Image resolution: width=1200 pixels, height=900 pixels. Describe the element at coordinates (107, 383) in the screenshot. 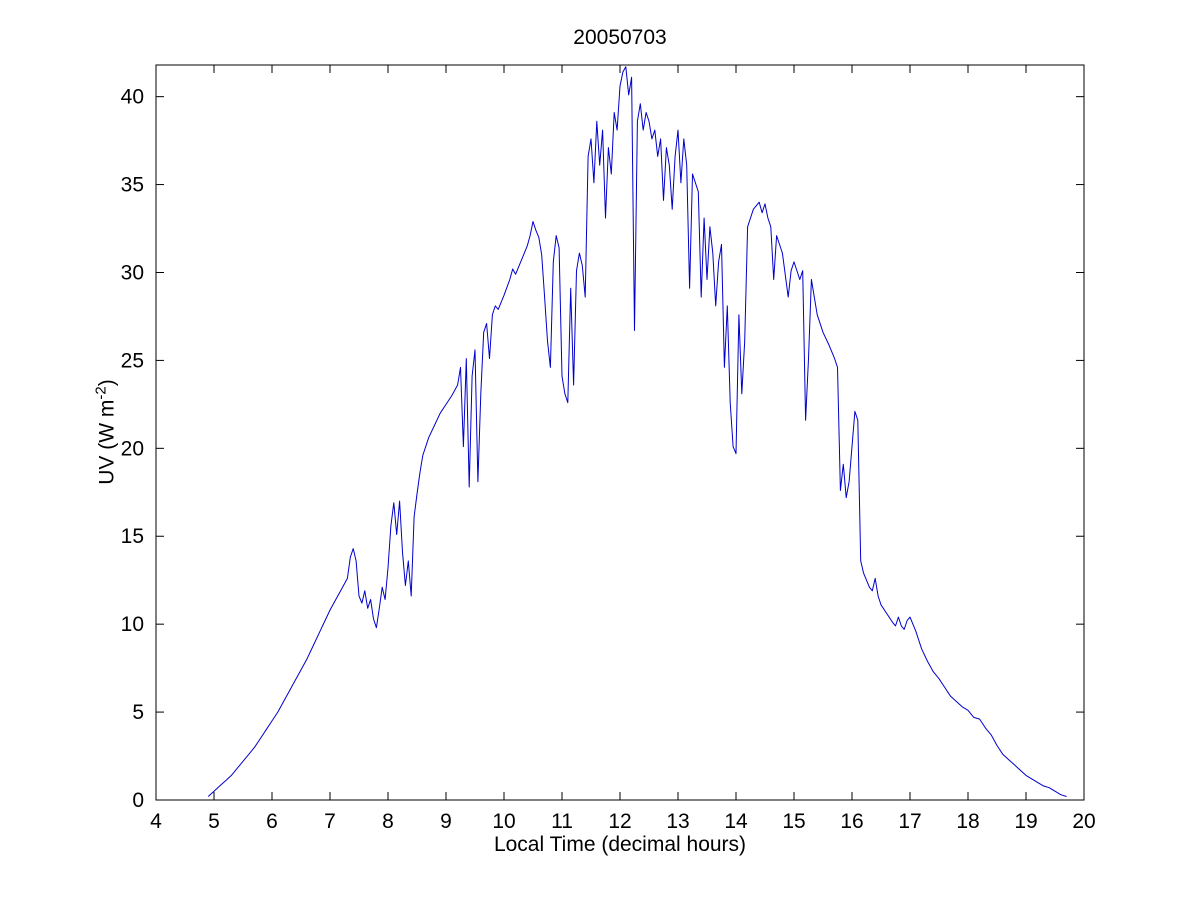

I see `y-axis-label-close: )` at that location.